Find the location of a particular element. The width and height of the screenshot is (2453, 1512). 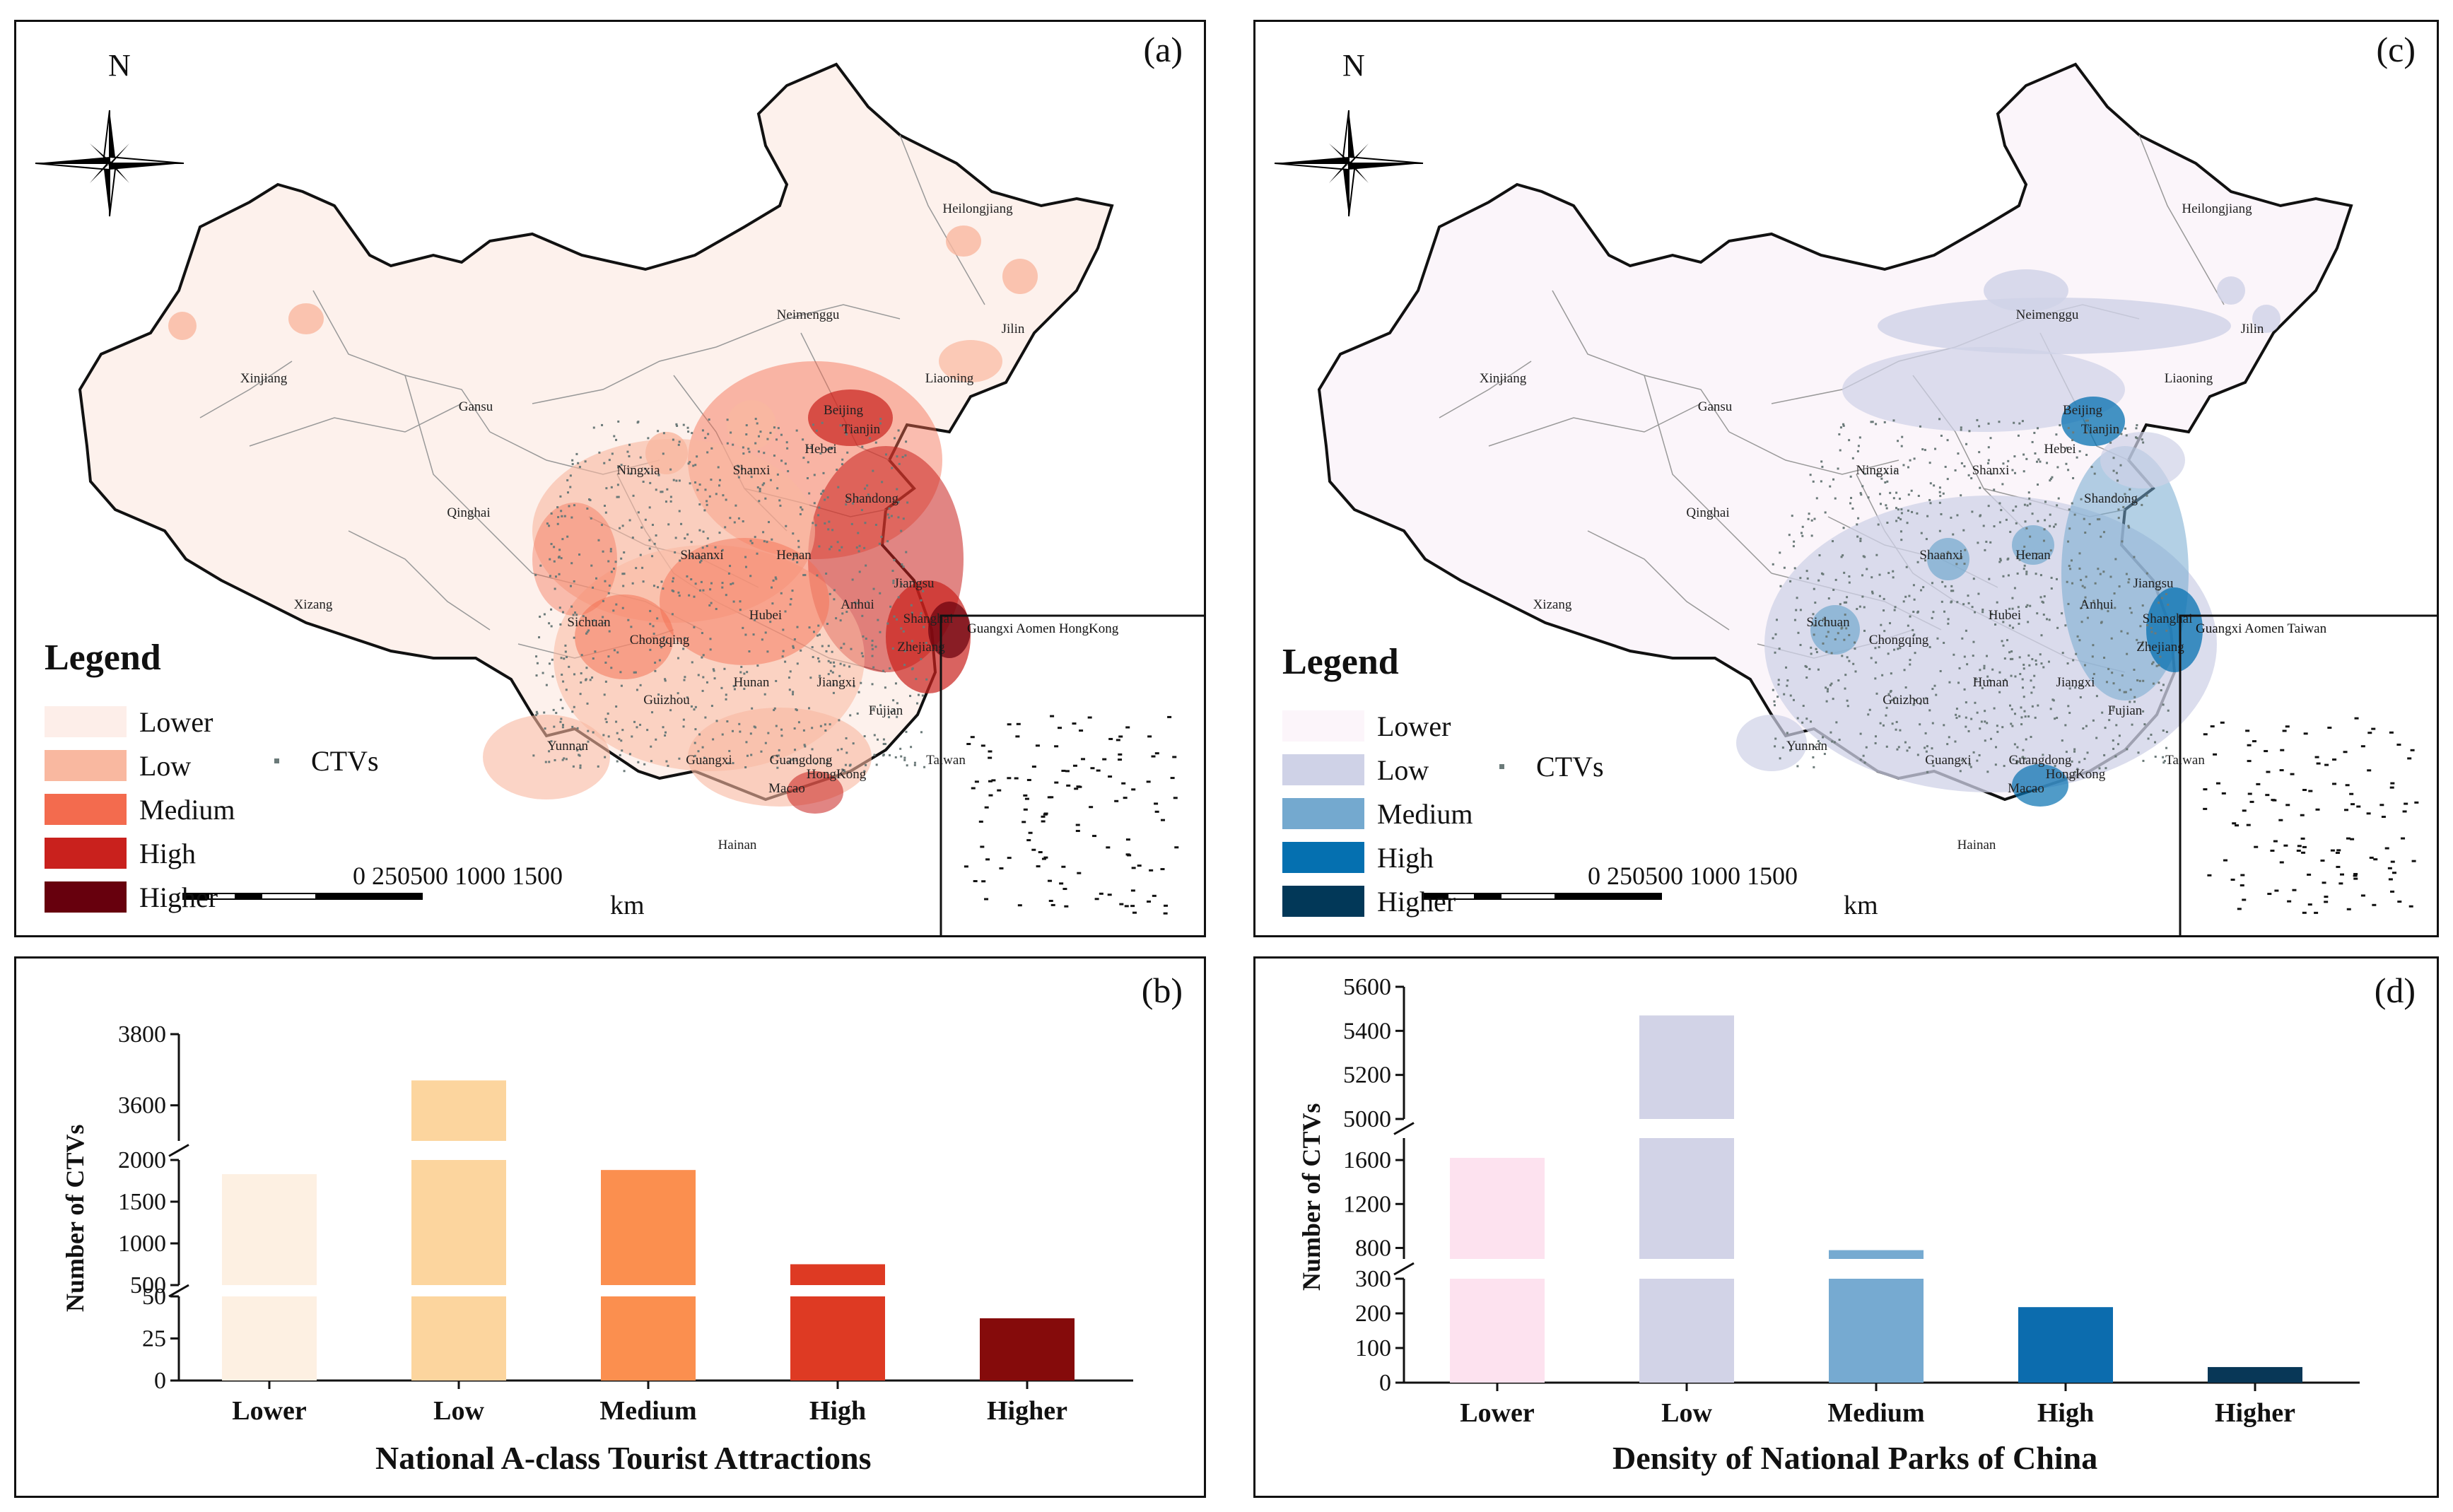

density-patch is located at coordinates (1020, 276).